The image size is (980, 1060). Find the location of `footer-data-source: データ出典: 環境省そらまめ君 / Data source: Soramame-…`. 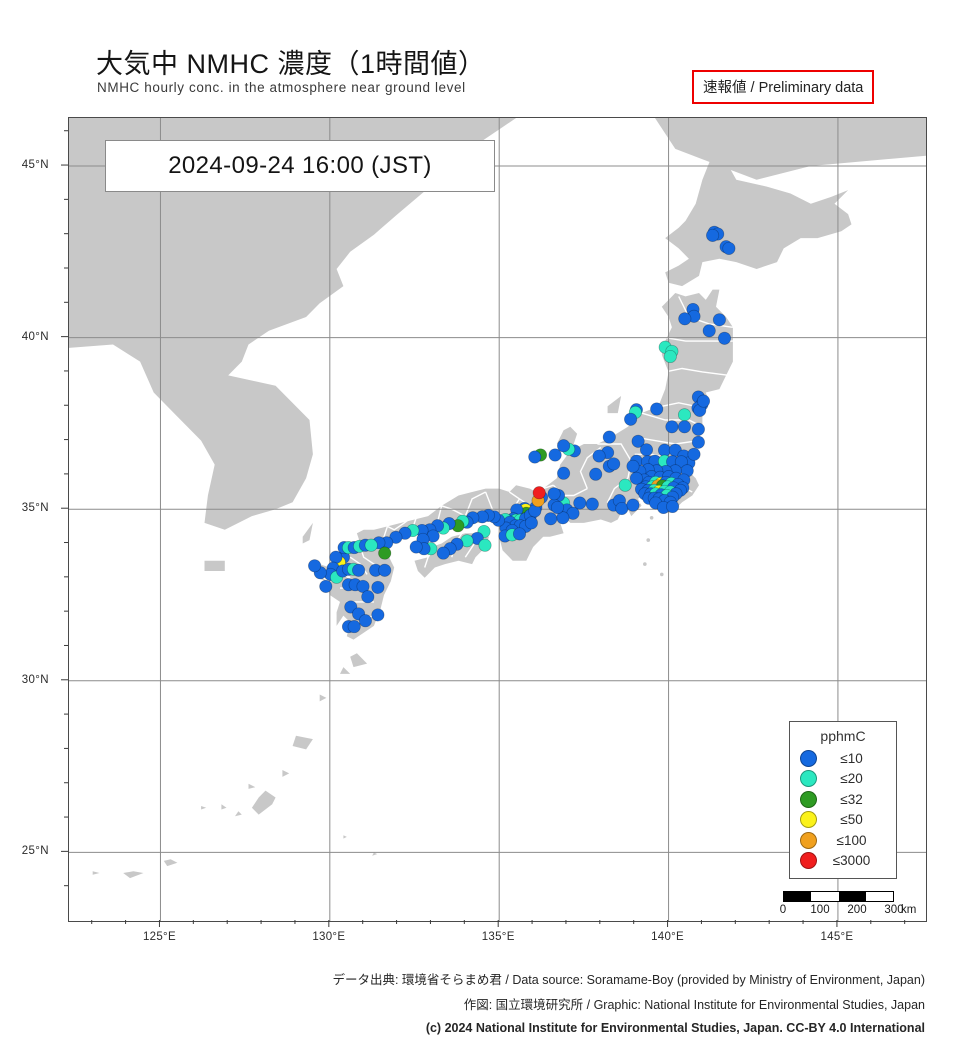

footer-data-source: データ出典: 環境省そらまめ君 / Data source: Soramame-… is located at coordinates (628, 980).